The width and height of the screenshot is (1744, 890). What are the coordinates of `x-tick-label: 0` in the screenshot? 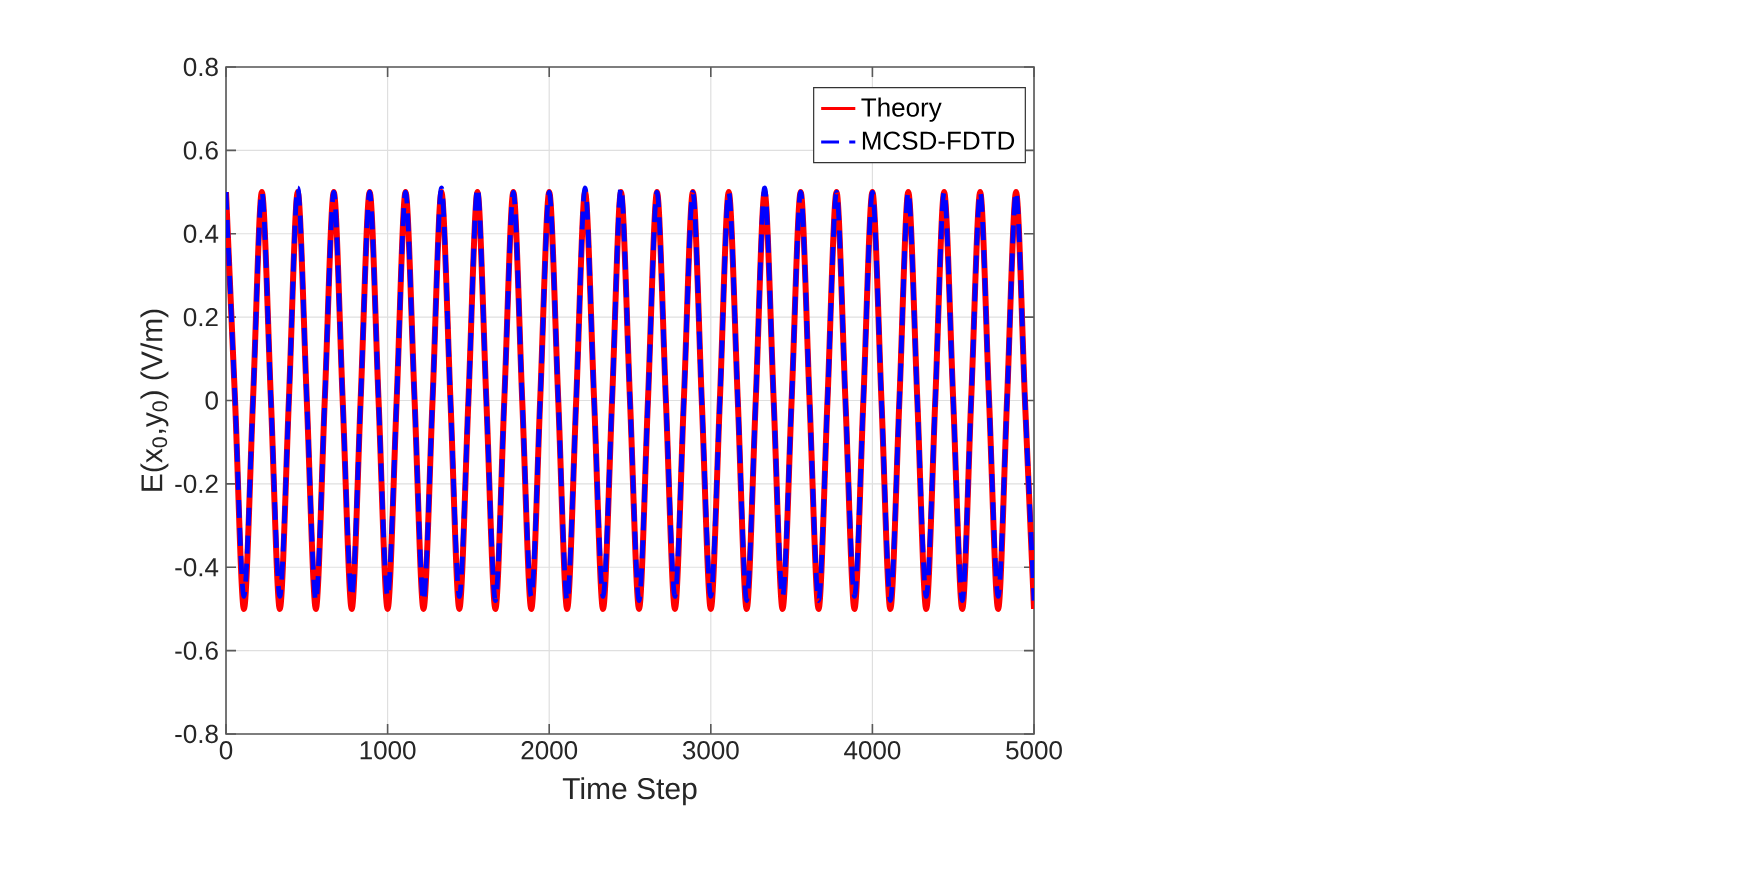 It's located at (226, 750).